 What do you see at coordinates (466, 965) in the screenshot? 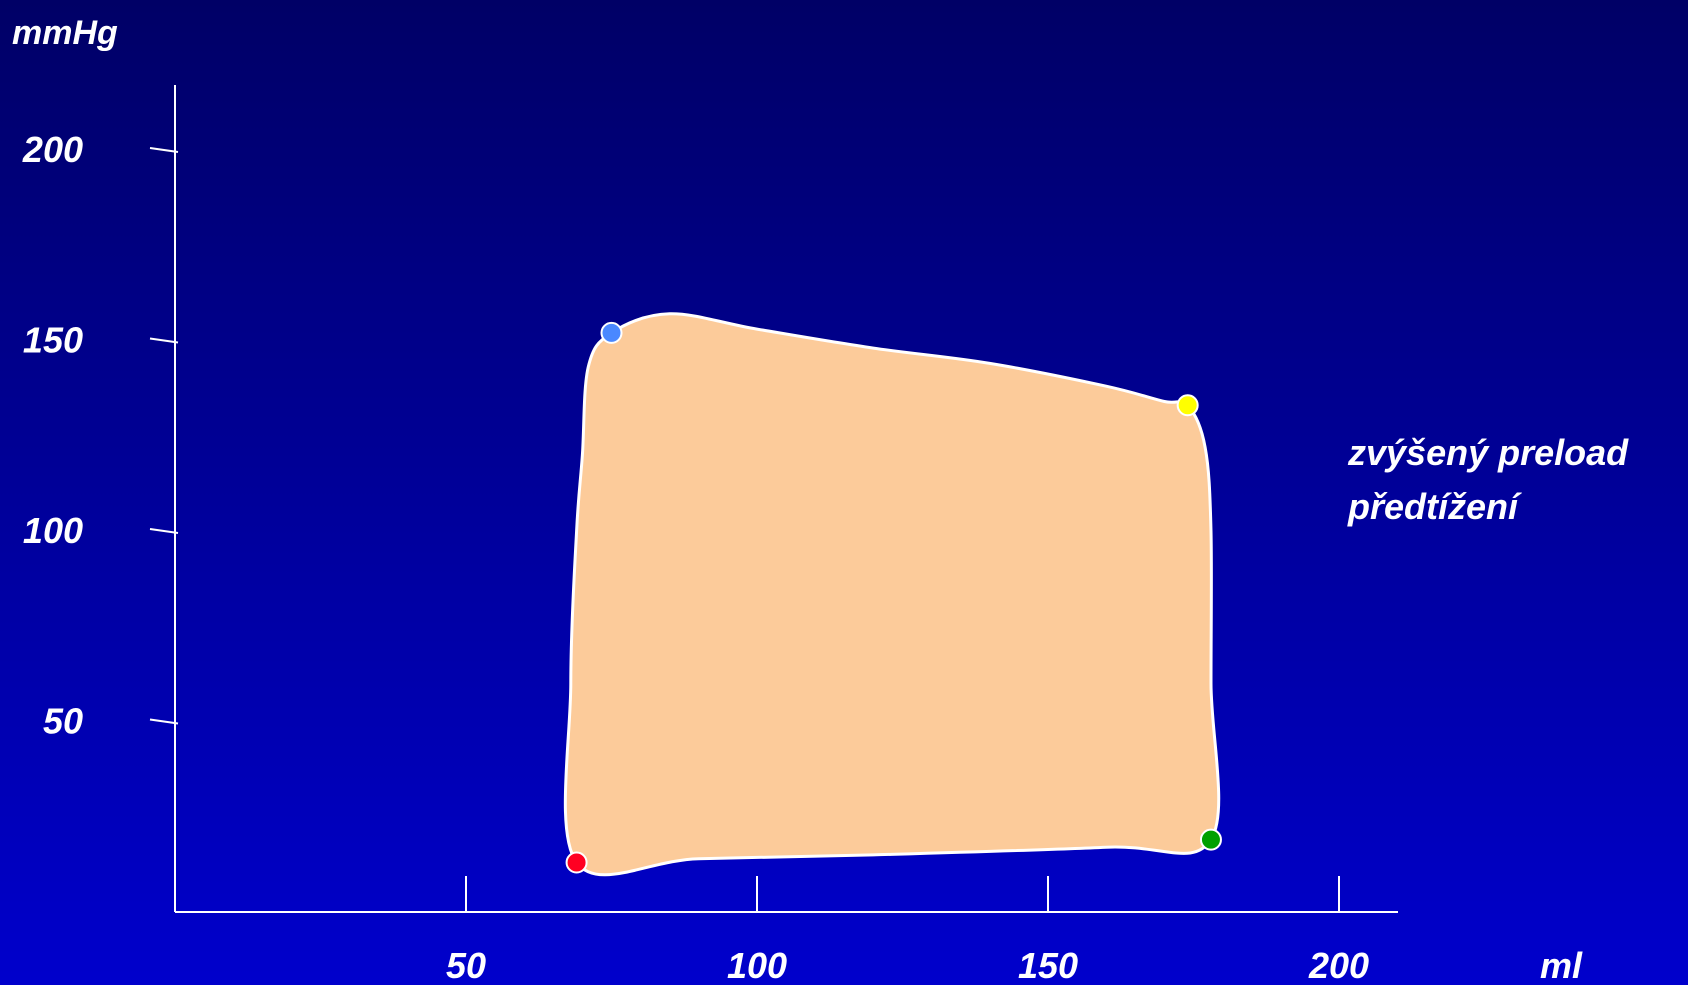
I see `x-tick-label: 50` at bounding box center [466, 965].